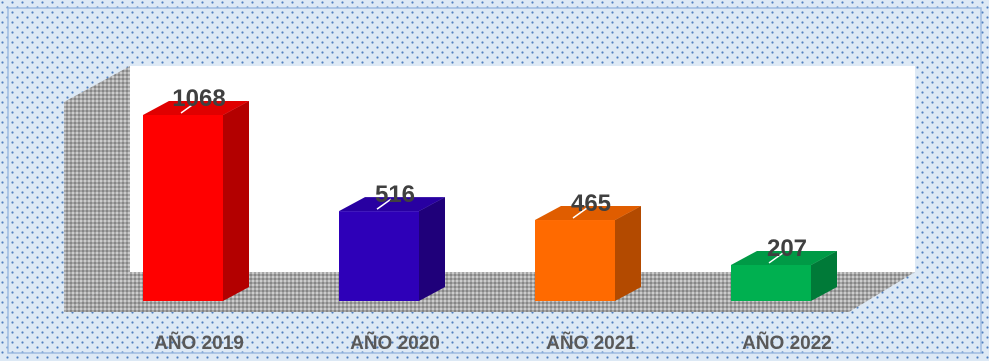 The image size is (989, 361). I want to click on category-labels: AÑO 2019 AÑO 2020 AÑO 2021 AÑO 2022, so click(493, 343).